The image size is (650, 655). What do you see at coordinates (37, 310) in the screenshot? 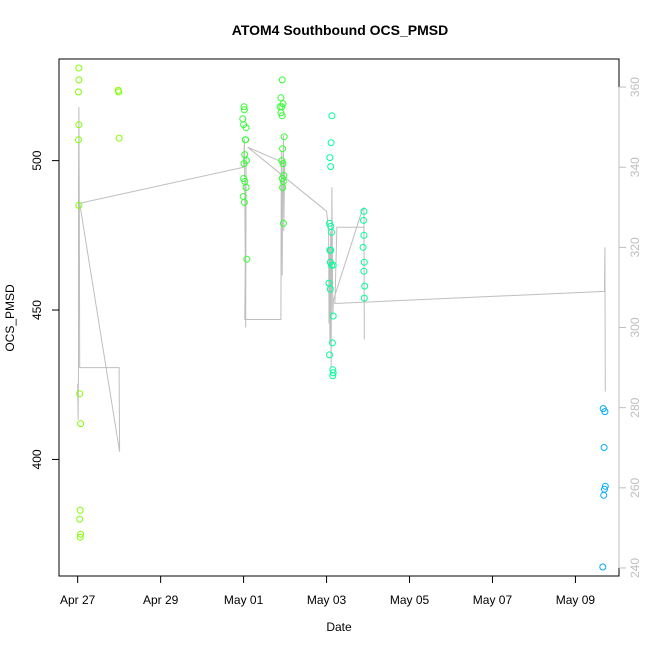
I see `y-tick-label: 450` at bounding box center [37, 310].